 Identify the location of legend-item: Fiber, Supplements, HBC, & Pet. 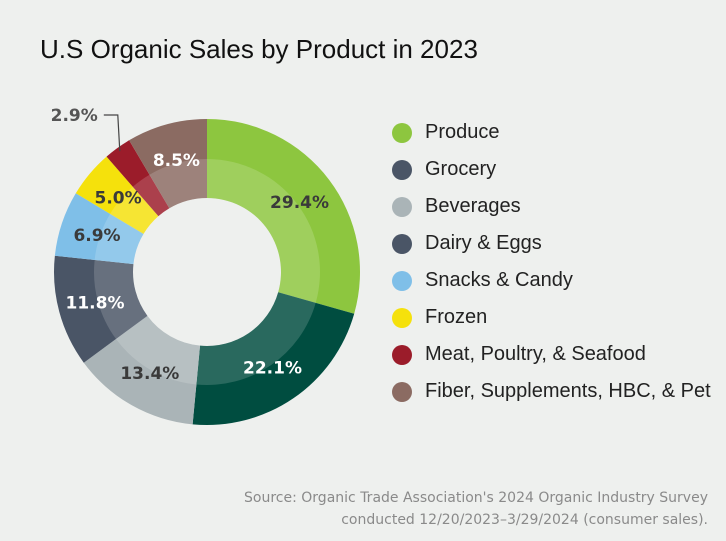
(553, 391).